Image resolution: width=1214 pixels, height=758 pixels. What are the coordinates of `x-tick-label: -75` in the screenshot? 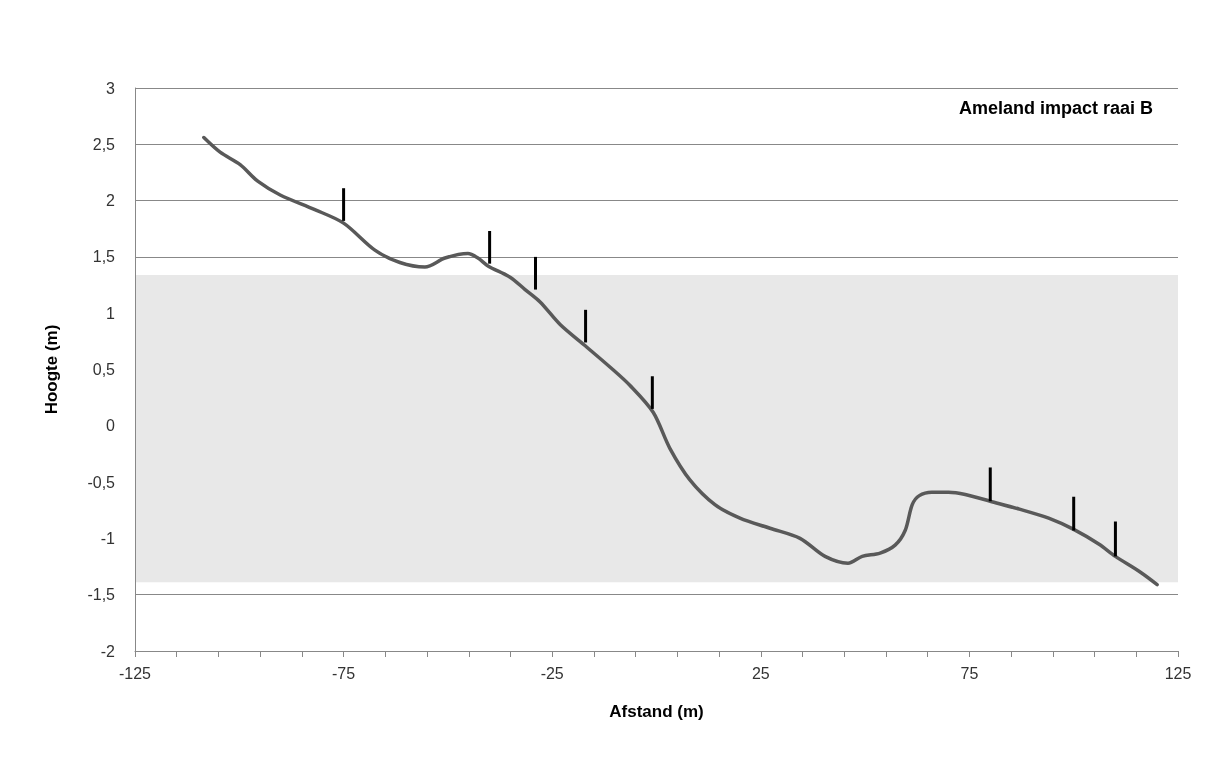 It's located at (344, 673).